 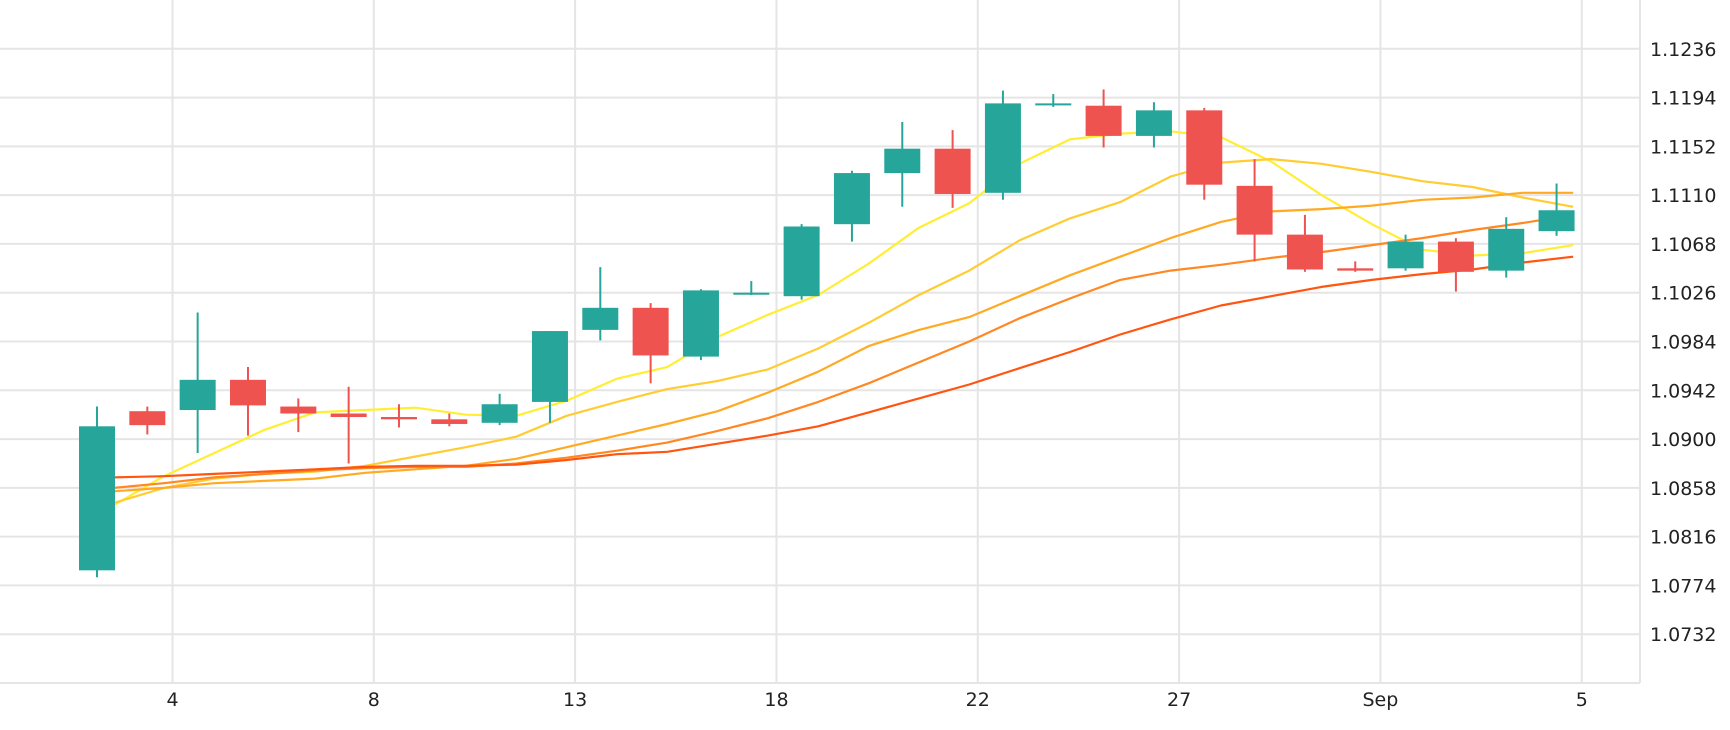 I want to click on y-tick-label: 1.1068, so click(x=1683, y=245).